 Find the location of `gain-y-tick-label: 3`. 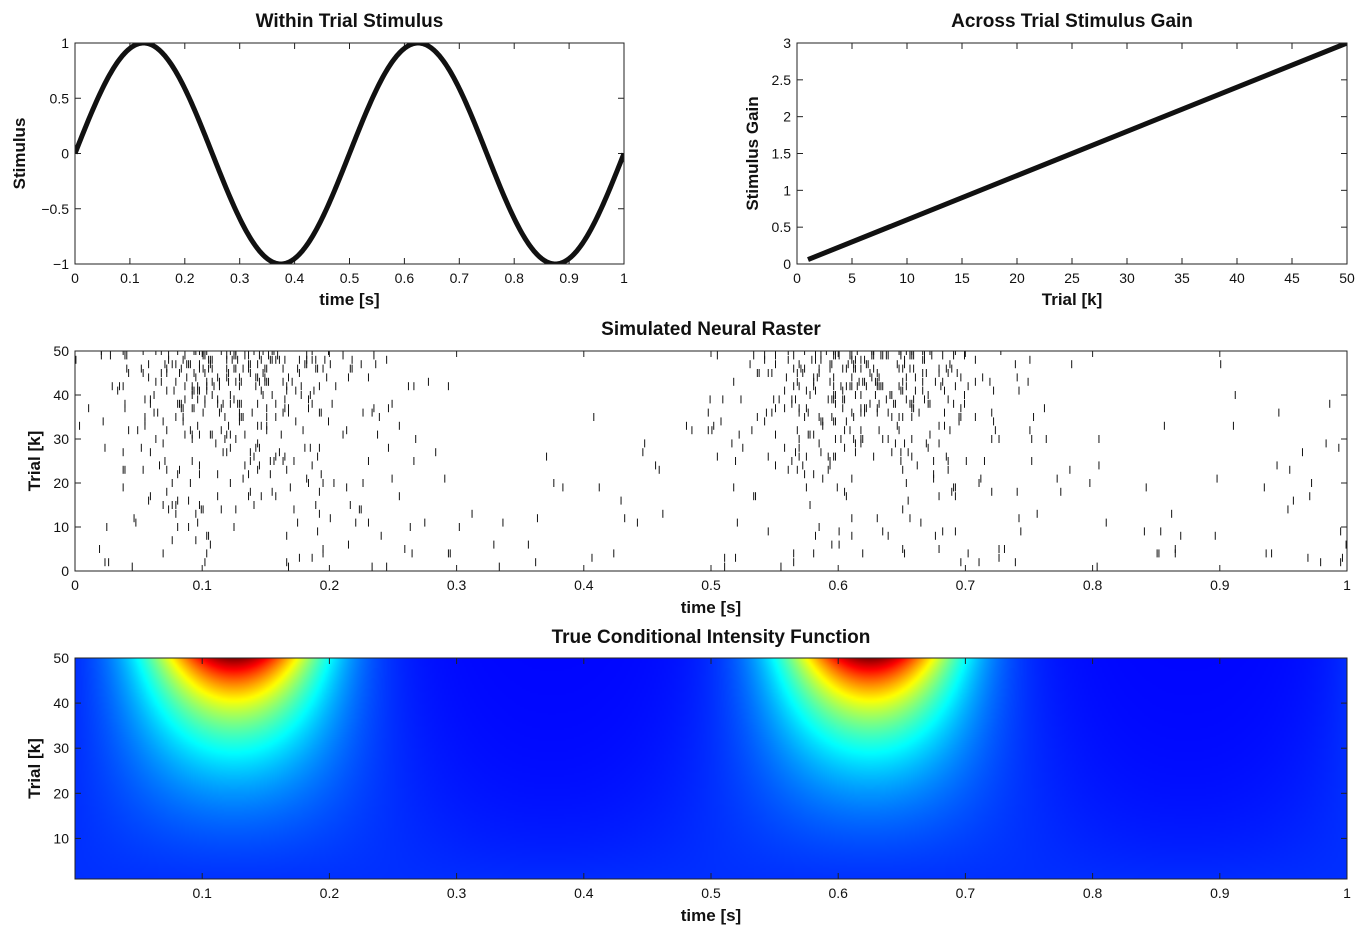

gain-y-tick-label: 3 is located at coordinates (787, 43).